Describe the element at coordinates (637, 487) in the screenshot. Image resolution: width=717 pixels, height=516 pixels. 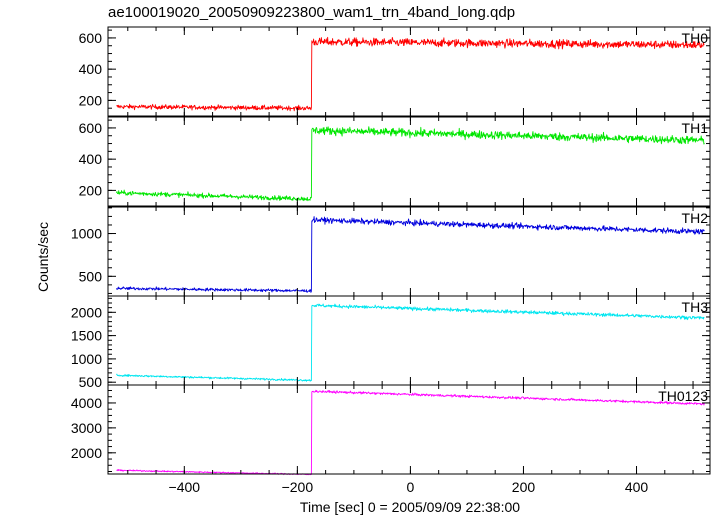
I see `x-tick-label: 400` at that location.